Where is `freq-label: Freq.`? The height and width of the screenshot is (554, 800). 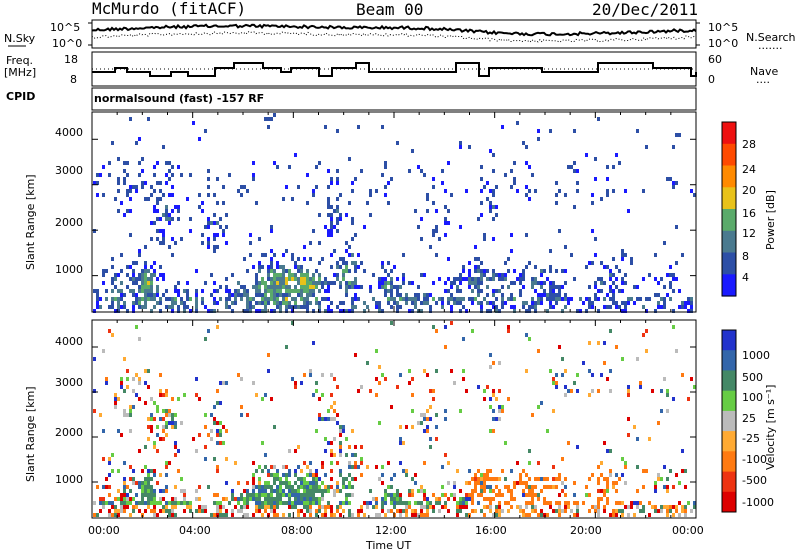 freq-label: Freq. is located at coordinates (20, 60).